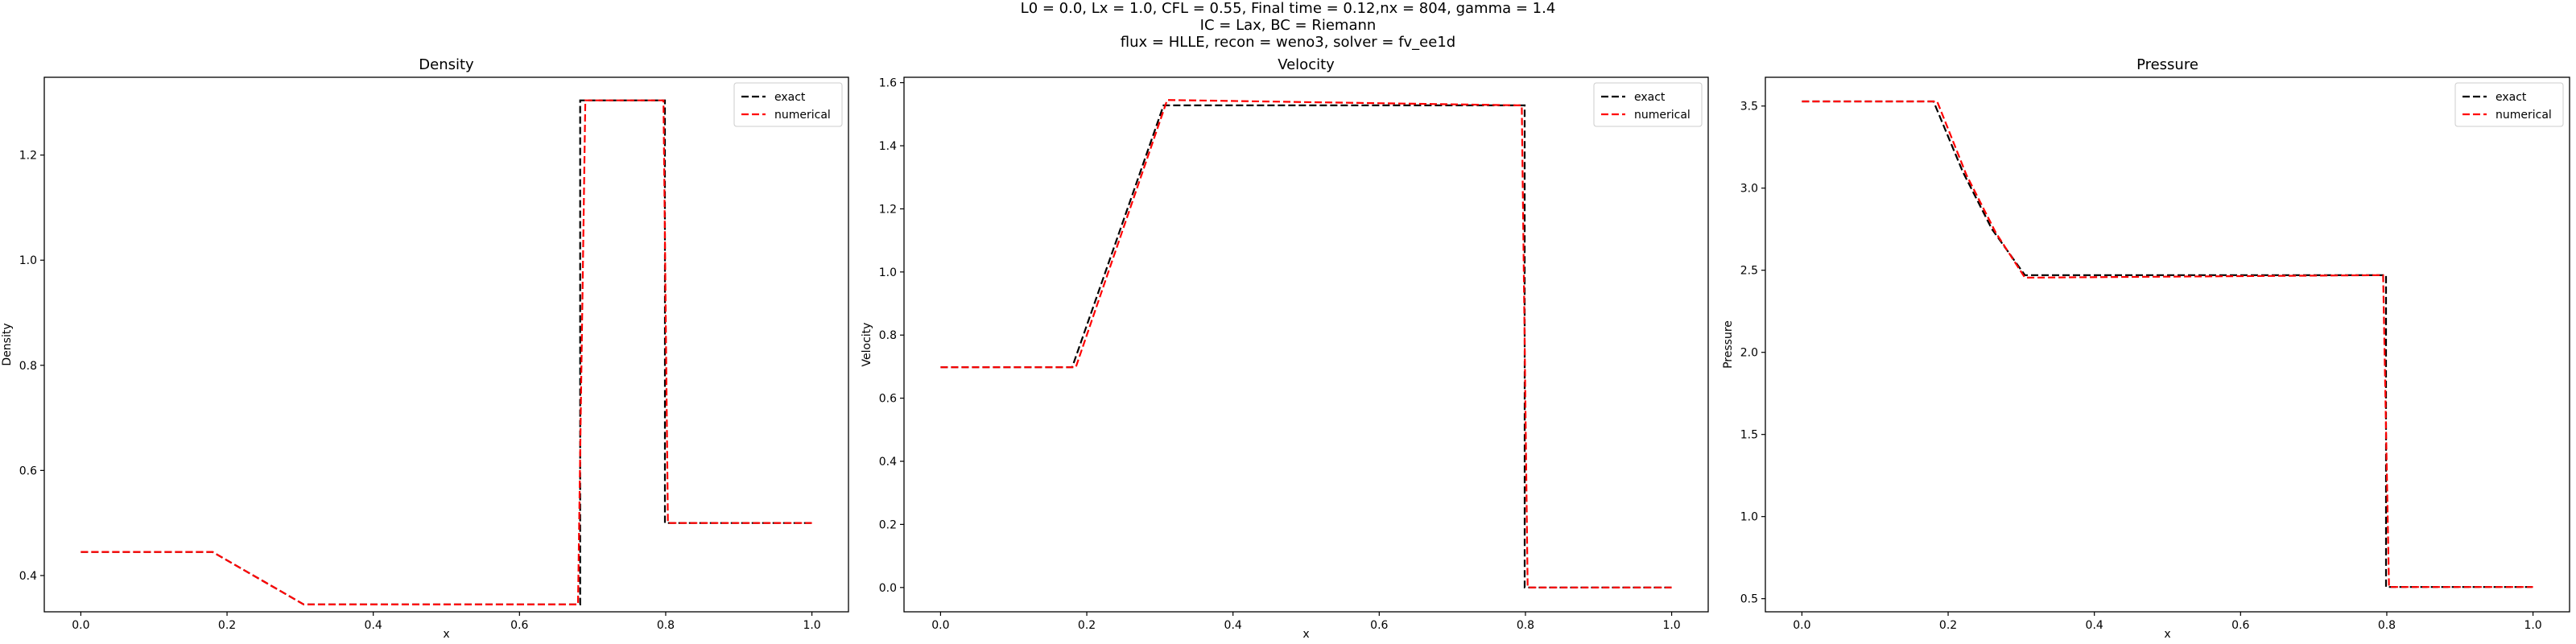  I want to click on density-xtick-label: 0.0, so click(80, 625).